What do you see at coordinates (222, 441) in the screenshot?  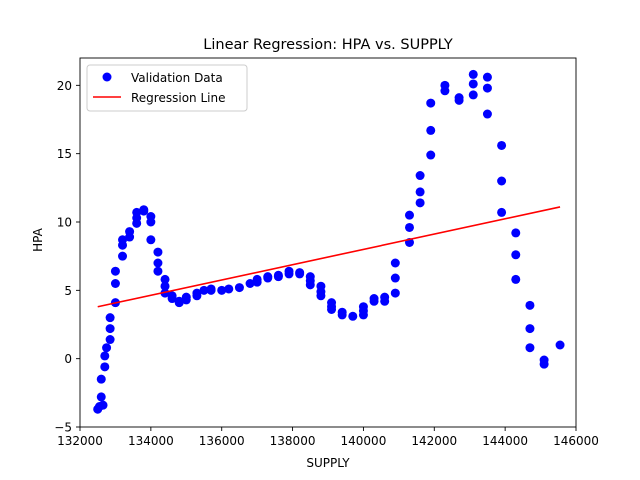 I see `x-tick-label: 136000` at bounding box center [222, 441].